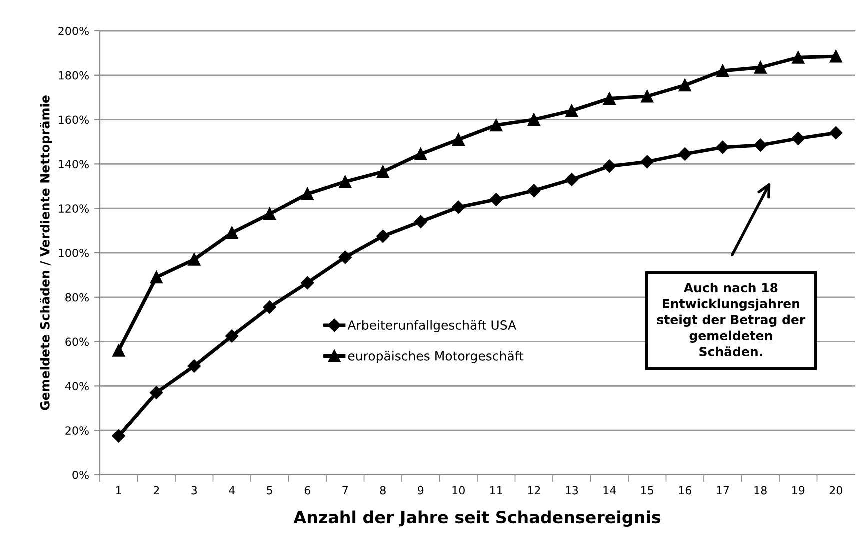 The height and width of the screenshot is (553, 868). Describe the element at coordinates (73, 31) in the screenshot. I see `y-tick-label: 200%` at that location.